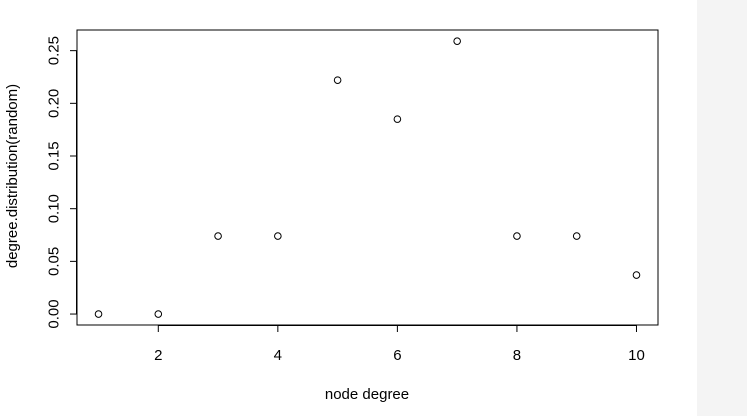 This screenshot has height=416, width=747. I want to click on y-tick-label: 0.00, so click(54, 313).